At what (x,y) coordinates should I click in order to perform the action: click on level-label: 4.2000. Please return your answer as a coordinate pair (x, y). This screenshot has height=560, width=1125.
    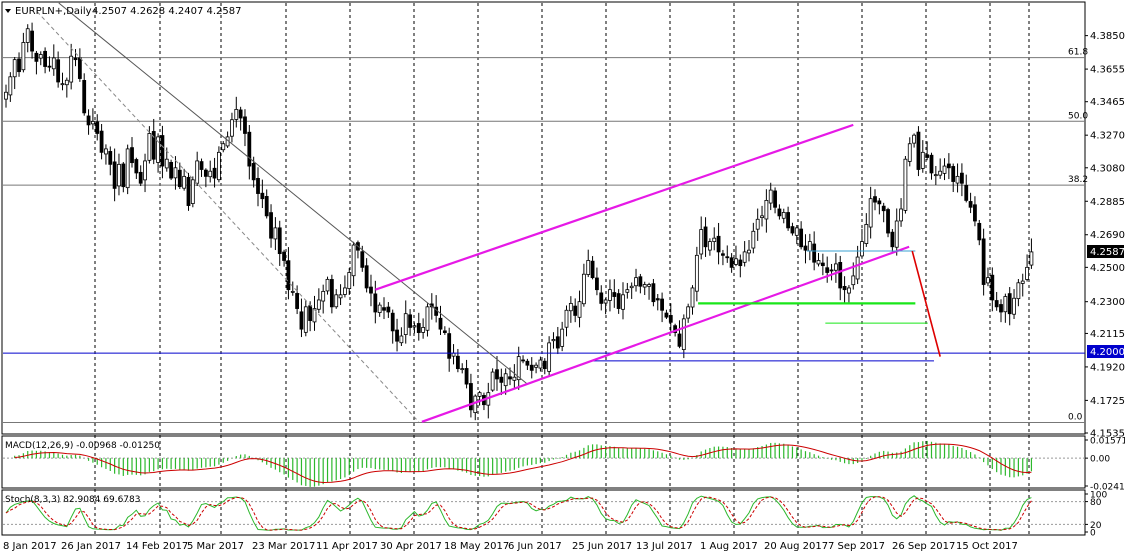
    Looking at the image, I should click on (1107, 352).